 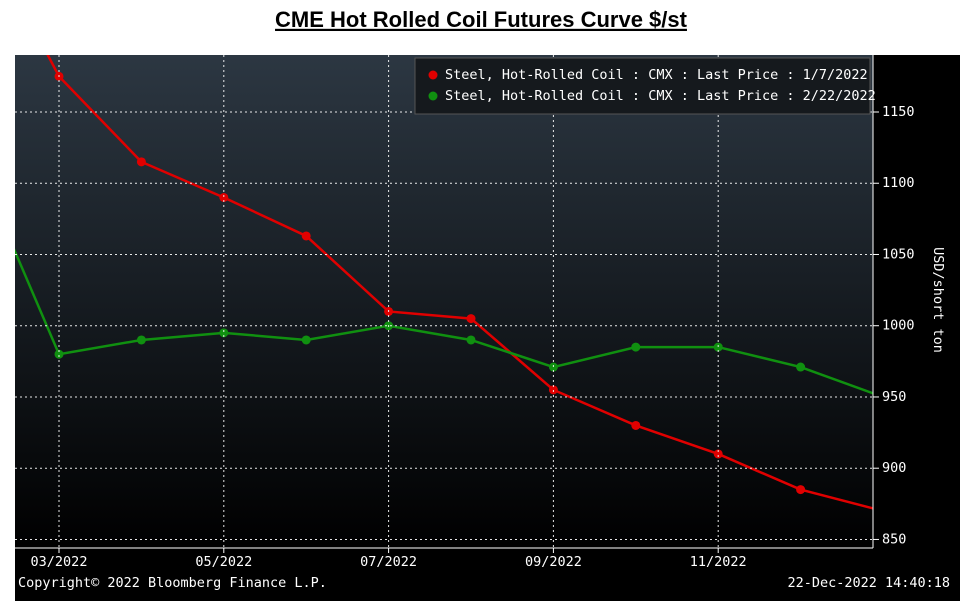 What do you see at coordinates (868, 583) in the screenshot?
I see `footer-right: 22-Dec-2022 14:40:18` at bounding box center [868, 583].